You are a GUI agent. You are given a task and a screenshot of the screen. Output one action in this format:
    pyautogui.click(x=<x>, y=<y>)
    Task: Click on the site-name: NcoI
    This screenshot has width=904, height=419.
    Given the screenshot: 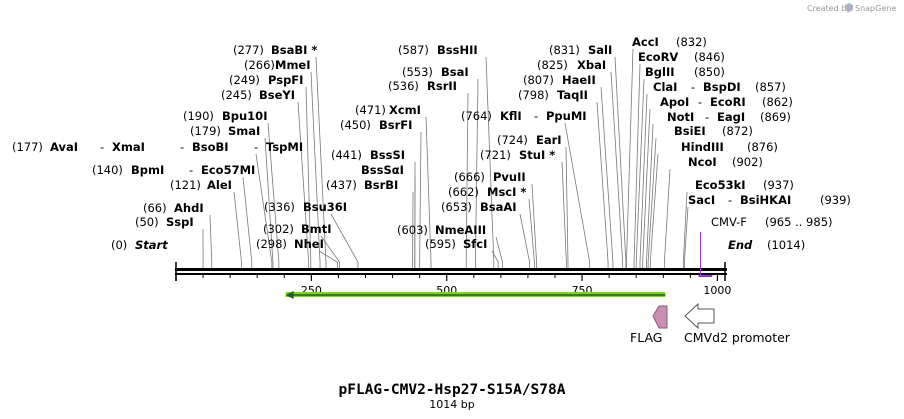 What is the action you would take?
    pyautogui.click(x=702, y=162)
    